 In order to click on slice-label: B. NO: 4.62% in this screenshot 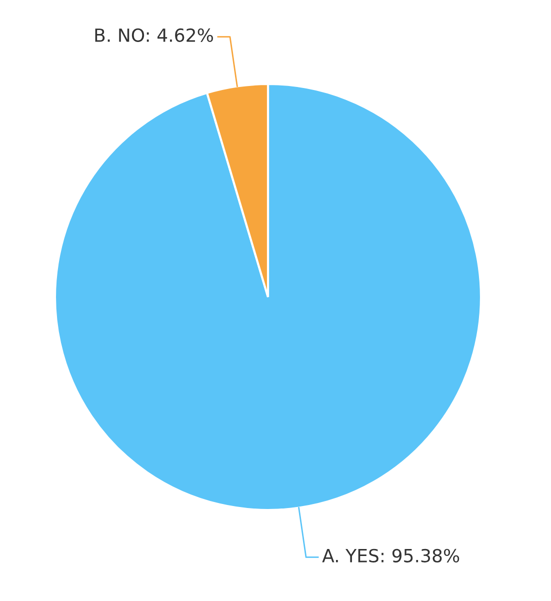, I will do `click(154, 35)`.